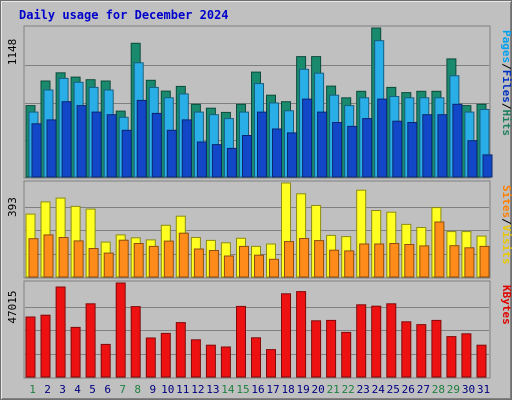 The width and height of the screenshot is (512, 400). I want to click on legend-kbytes: KBytes, so click(506, 305).